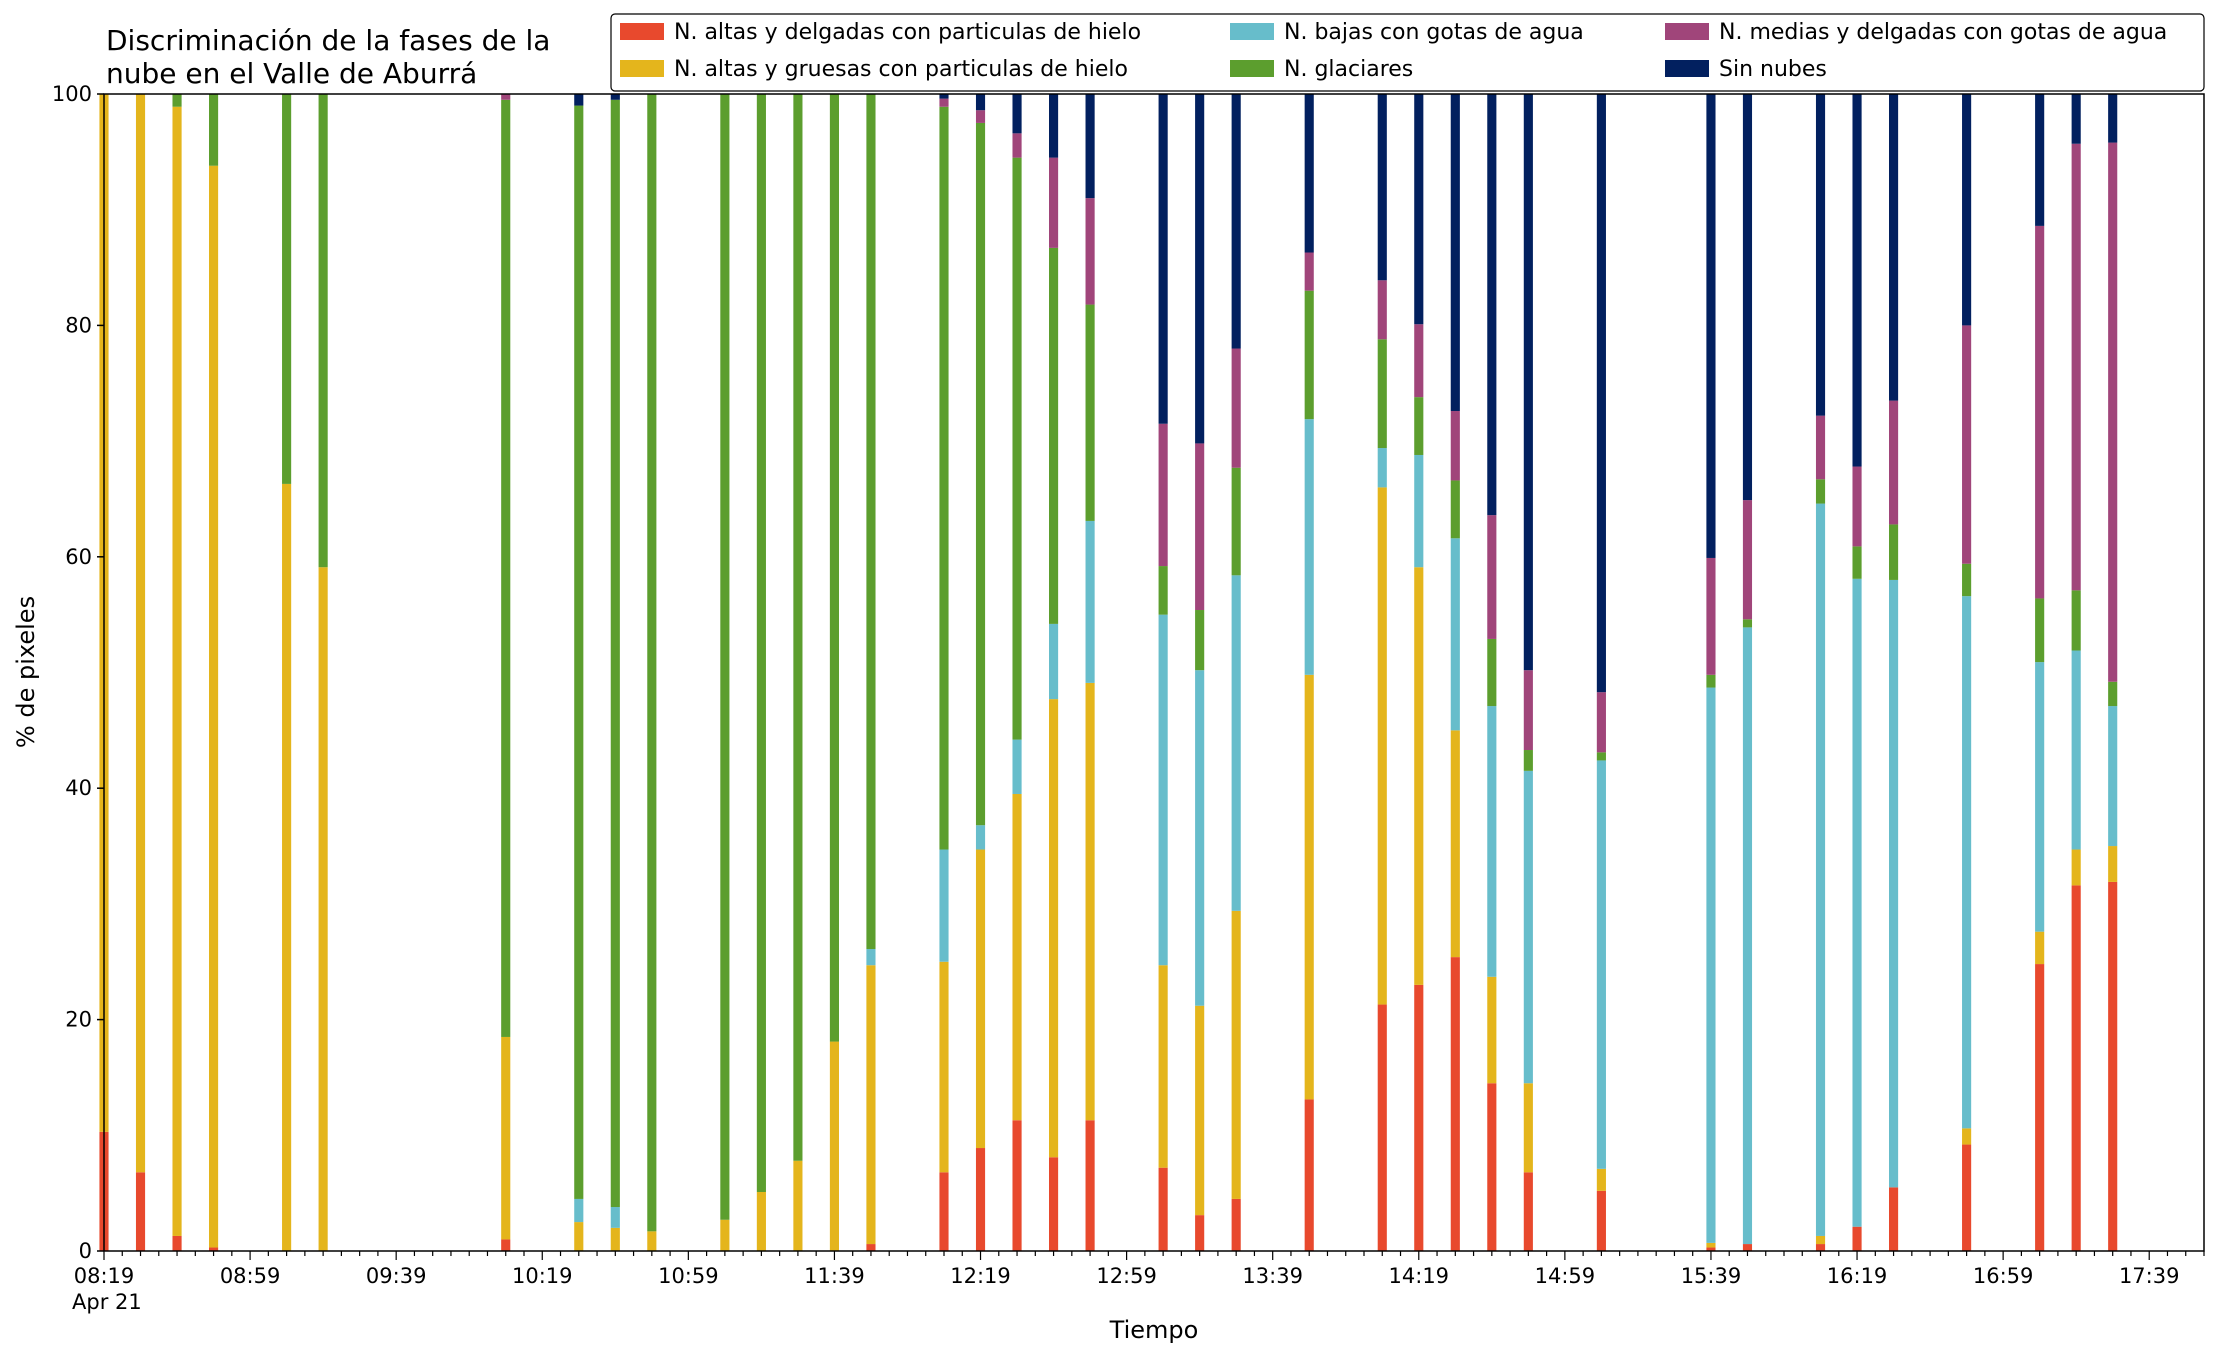 The height and width of the screenshot is (1355, 2216). I want to click on bar-segment-17:29-series-1, so click(2113, 1066).